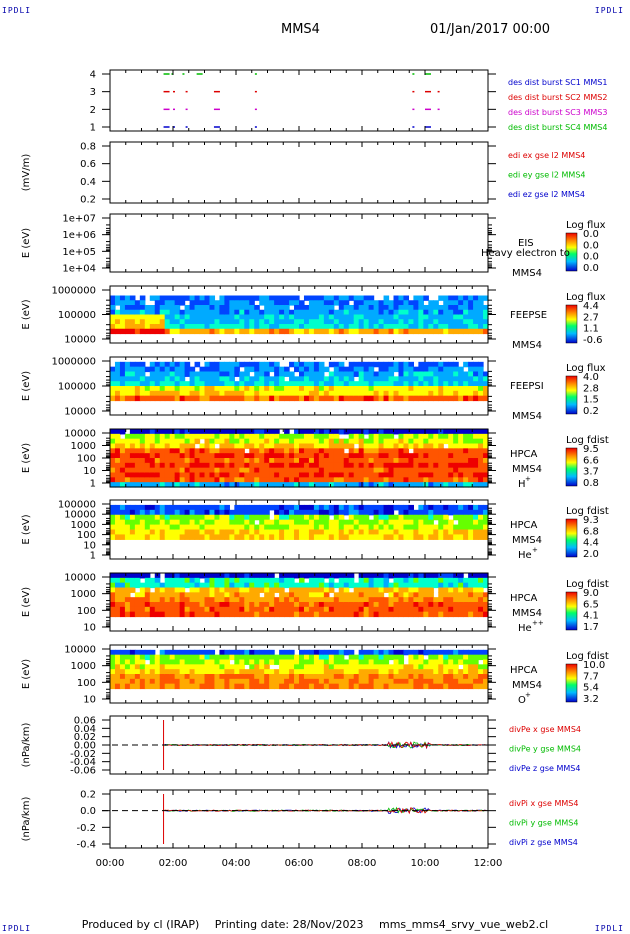 The height and width of the screenshot is (934, 630). Describe the element at coordinates (80, 515) in the screenshot. I see `ytick-hpca_he-1: 10000` at that location.